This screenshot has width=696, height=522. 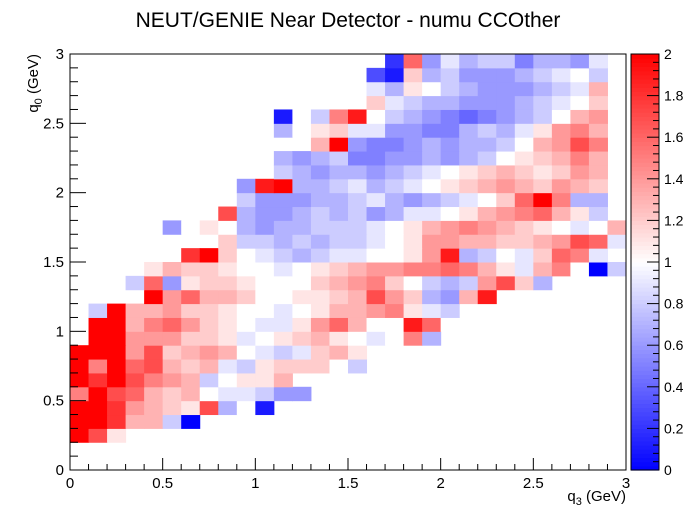 What do you see at coordinates (60, 470) in the screenshot?
I see `y-tick-label: 0` at bounding box center [60, 470].